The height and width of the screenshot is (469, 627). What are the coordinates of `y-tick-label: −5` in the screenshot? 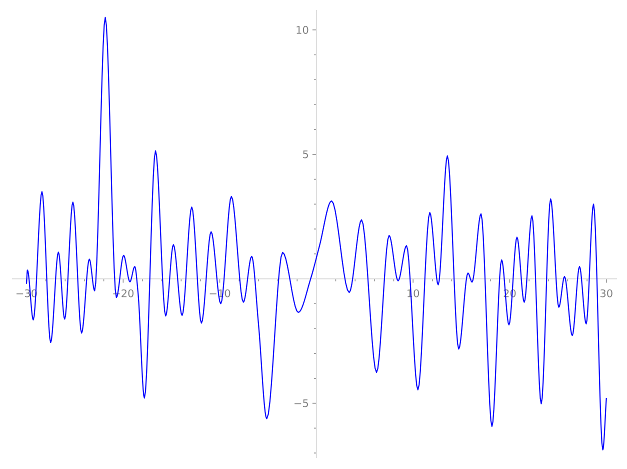 It's located at (301, 403).